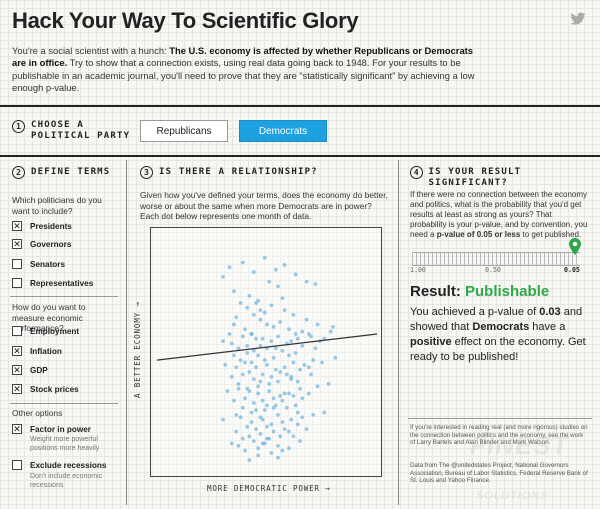 The height and width of the screenshot is (509, 600). What do you see at coordinates (418, 270) in the screenshot?
I see `slider-tick-1: 1.00` at bounding box center [418, 270].